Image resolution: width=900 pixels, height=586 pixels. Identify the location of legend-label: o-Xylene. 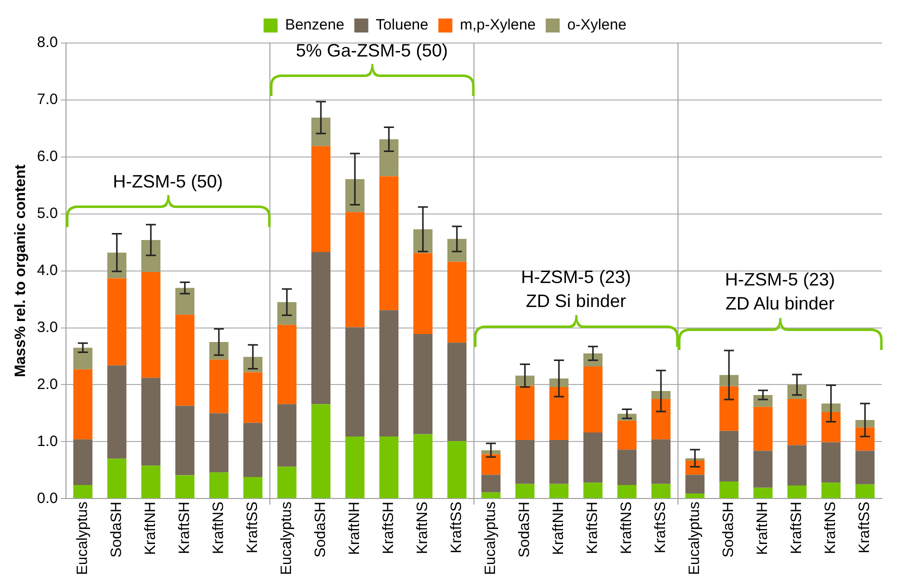
(596, 25).